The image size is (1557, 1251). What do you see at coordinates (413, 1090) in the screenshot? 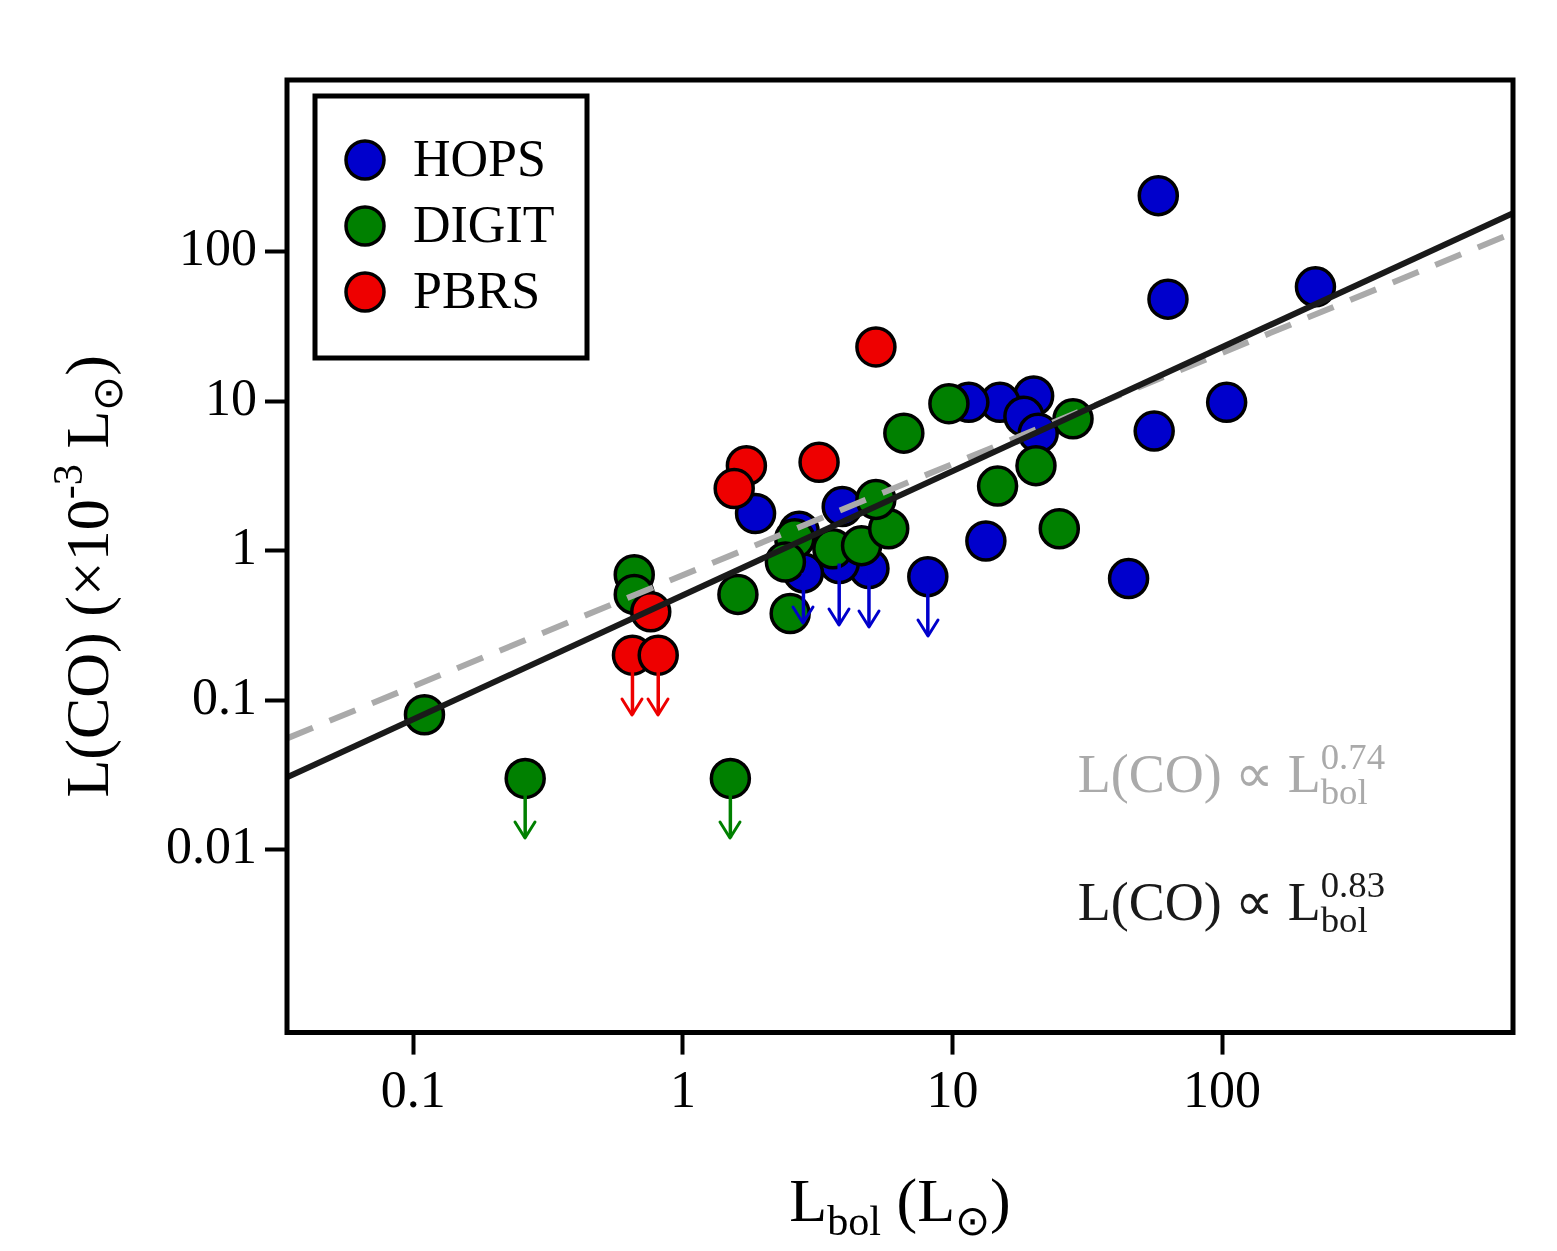
I see `x-tick-label: 0.1` at bounding box center [413, 1090].